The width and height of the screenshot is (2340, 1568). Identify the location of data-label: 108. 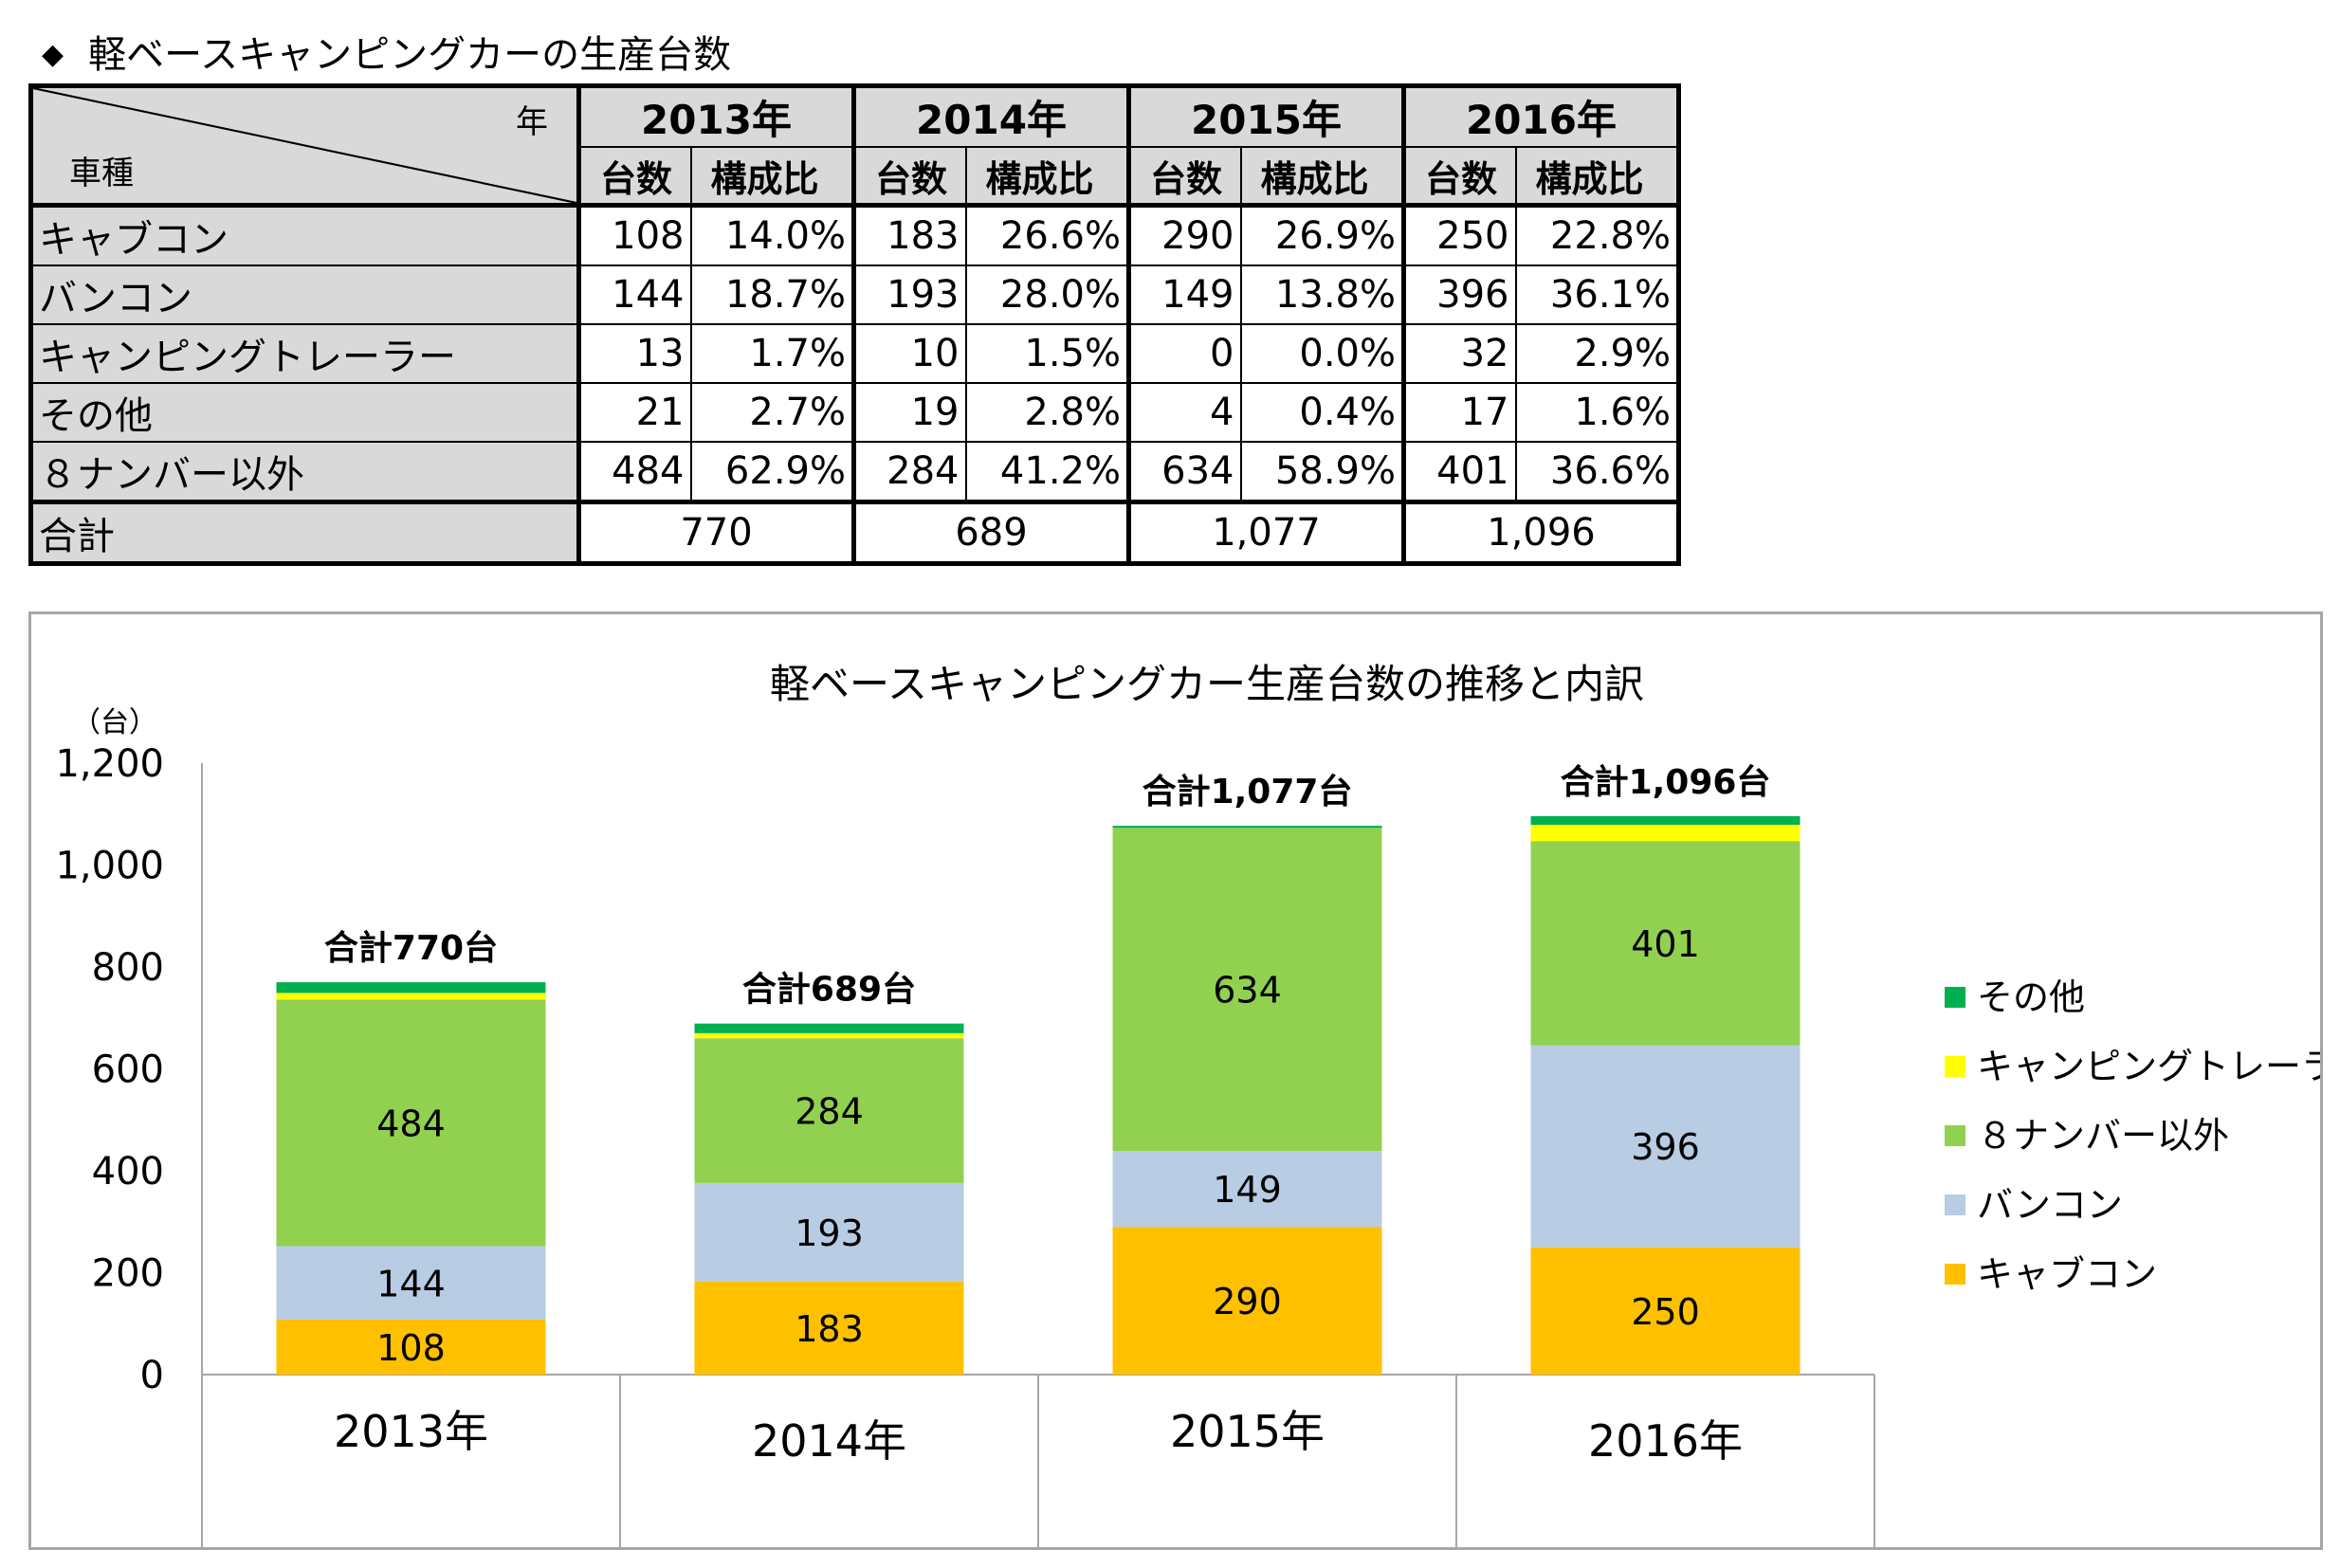
(411, 1348).